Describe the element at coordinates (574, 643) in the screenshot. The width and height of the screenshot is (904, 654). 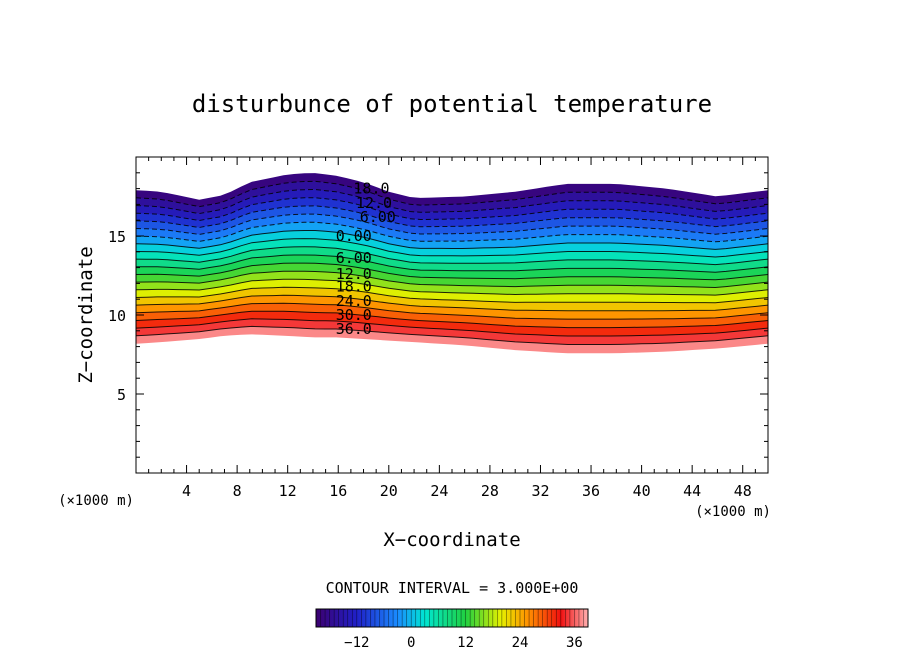
I see `colorbar-tick-label: 36` at that location.